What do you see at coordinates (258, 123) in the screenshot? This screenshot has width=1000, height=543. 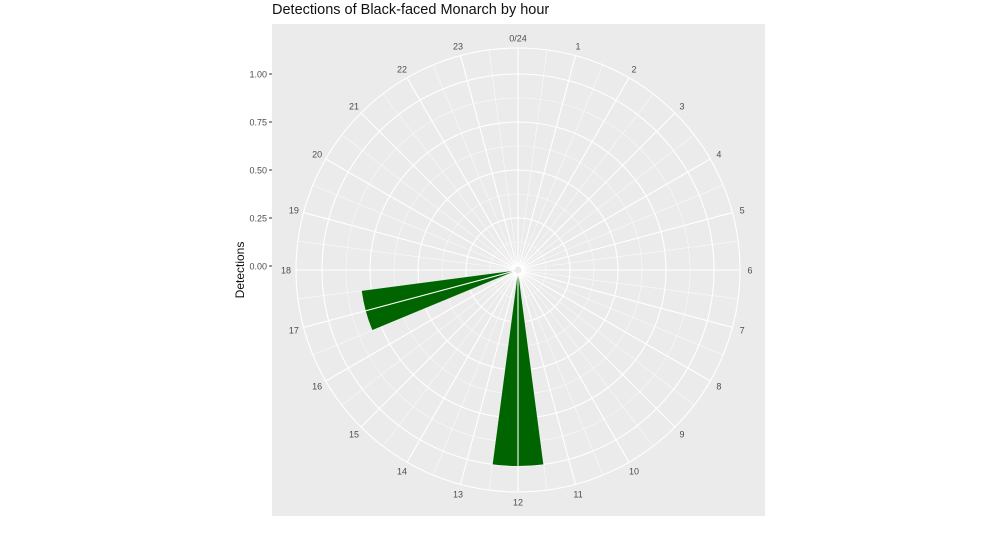 I see `y-tick-label: 0.75` at bounding box center [258, 123].